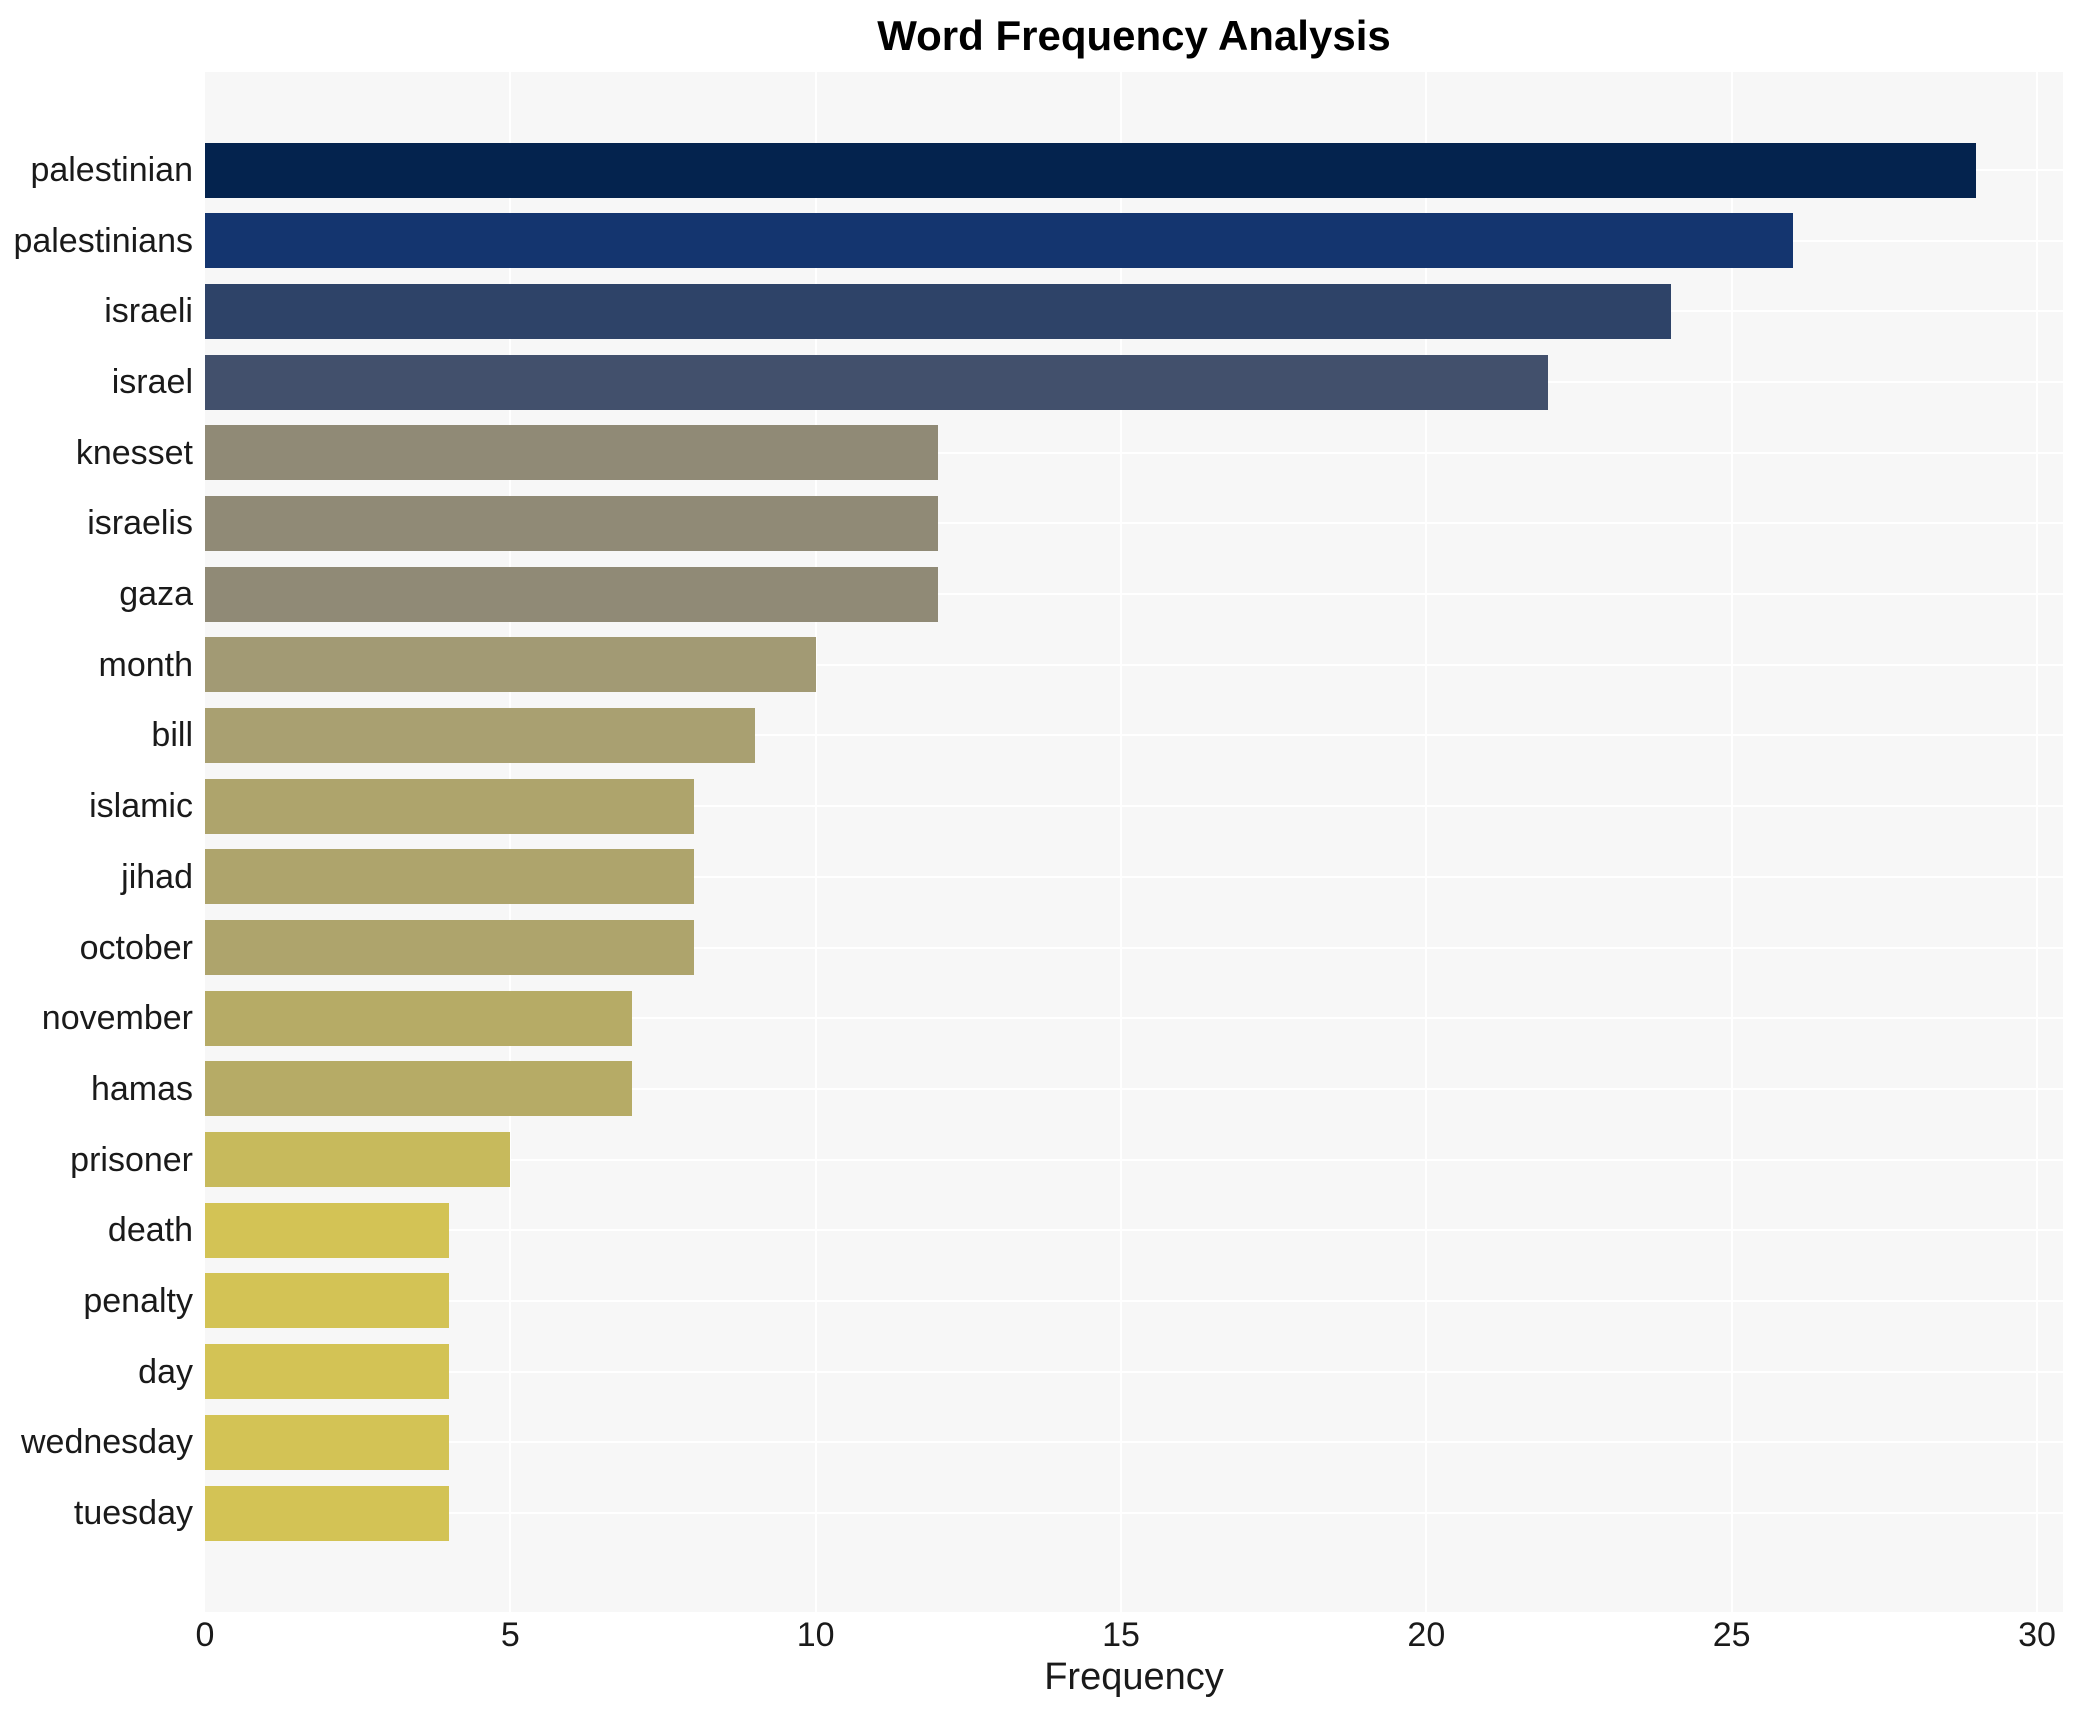  I want to click on y-tick-label: october, so click(136, 947).